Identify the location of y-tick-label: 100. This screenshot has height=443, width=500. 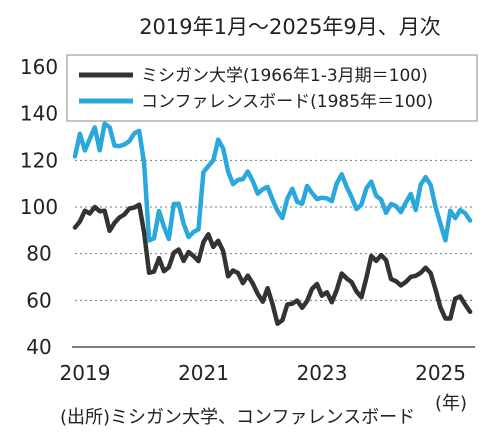
(39, 207).